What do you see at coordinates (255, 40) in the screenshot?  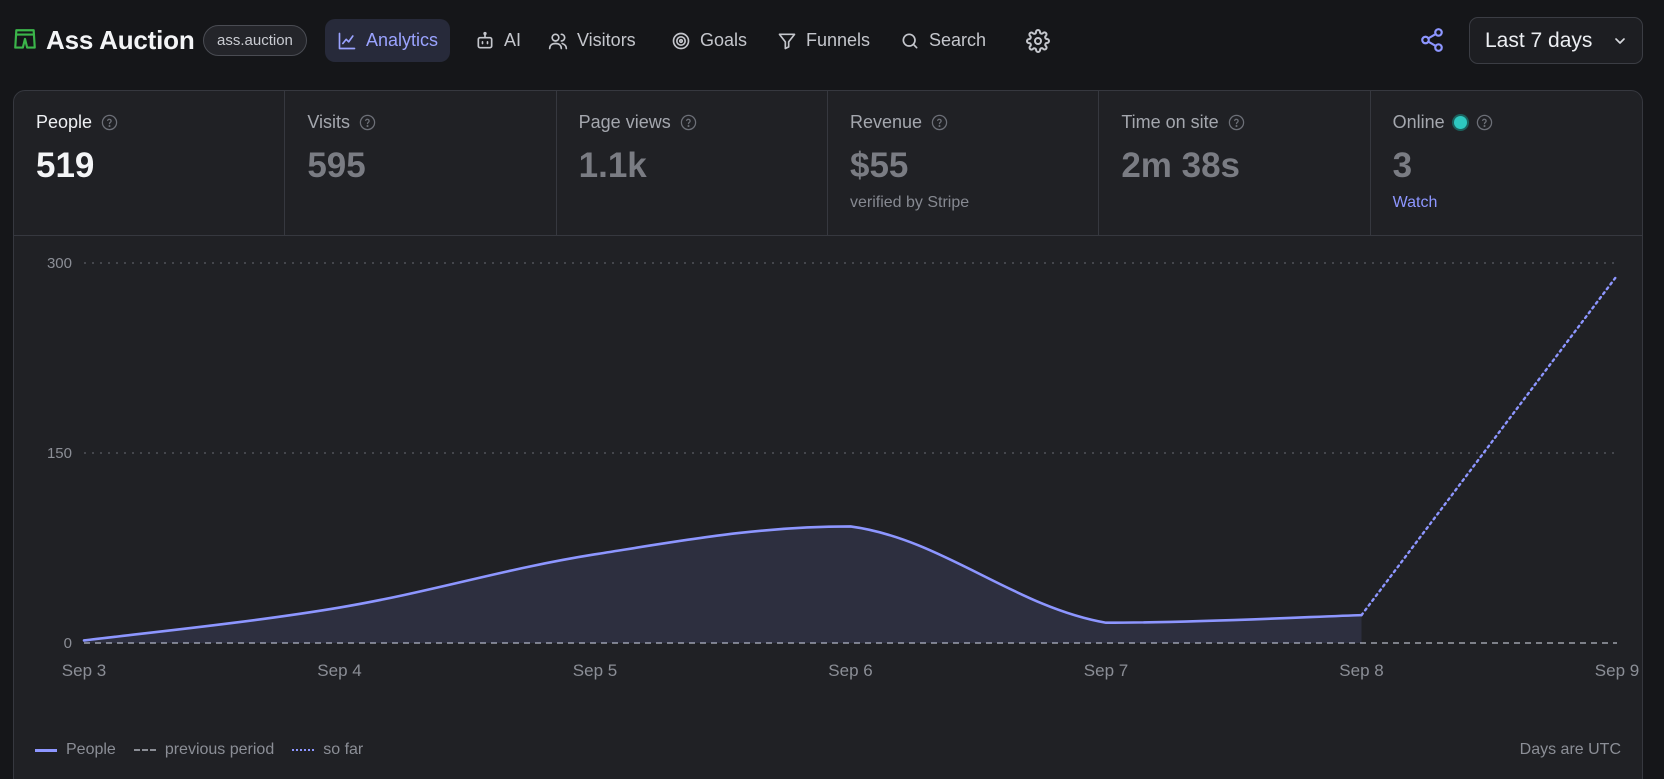 I see `domain-badge: ass.auction` at bounding box center [255, 40].